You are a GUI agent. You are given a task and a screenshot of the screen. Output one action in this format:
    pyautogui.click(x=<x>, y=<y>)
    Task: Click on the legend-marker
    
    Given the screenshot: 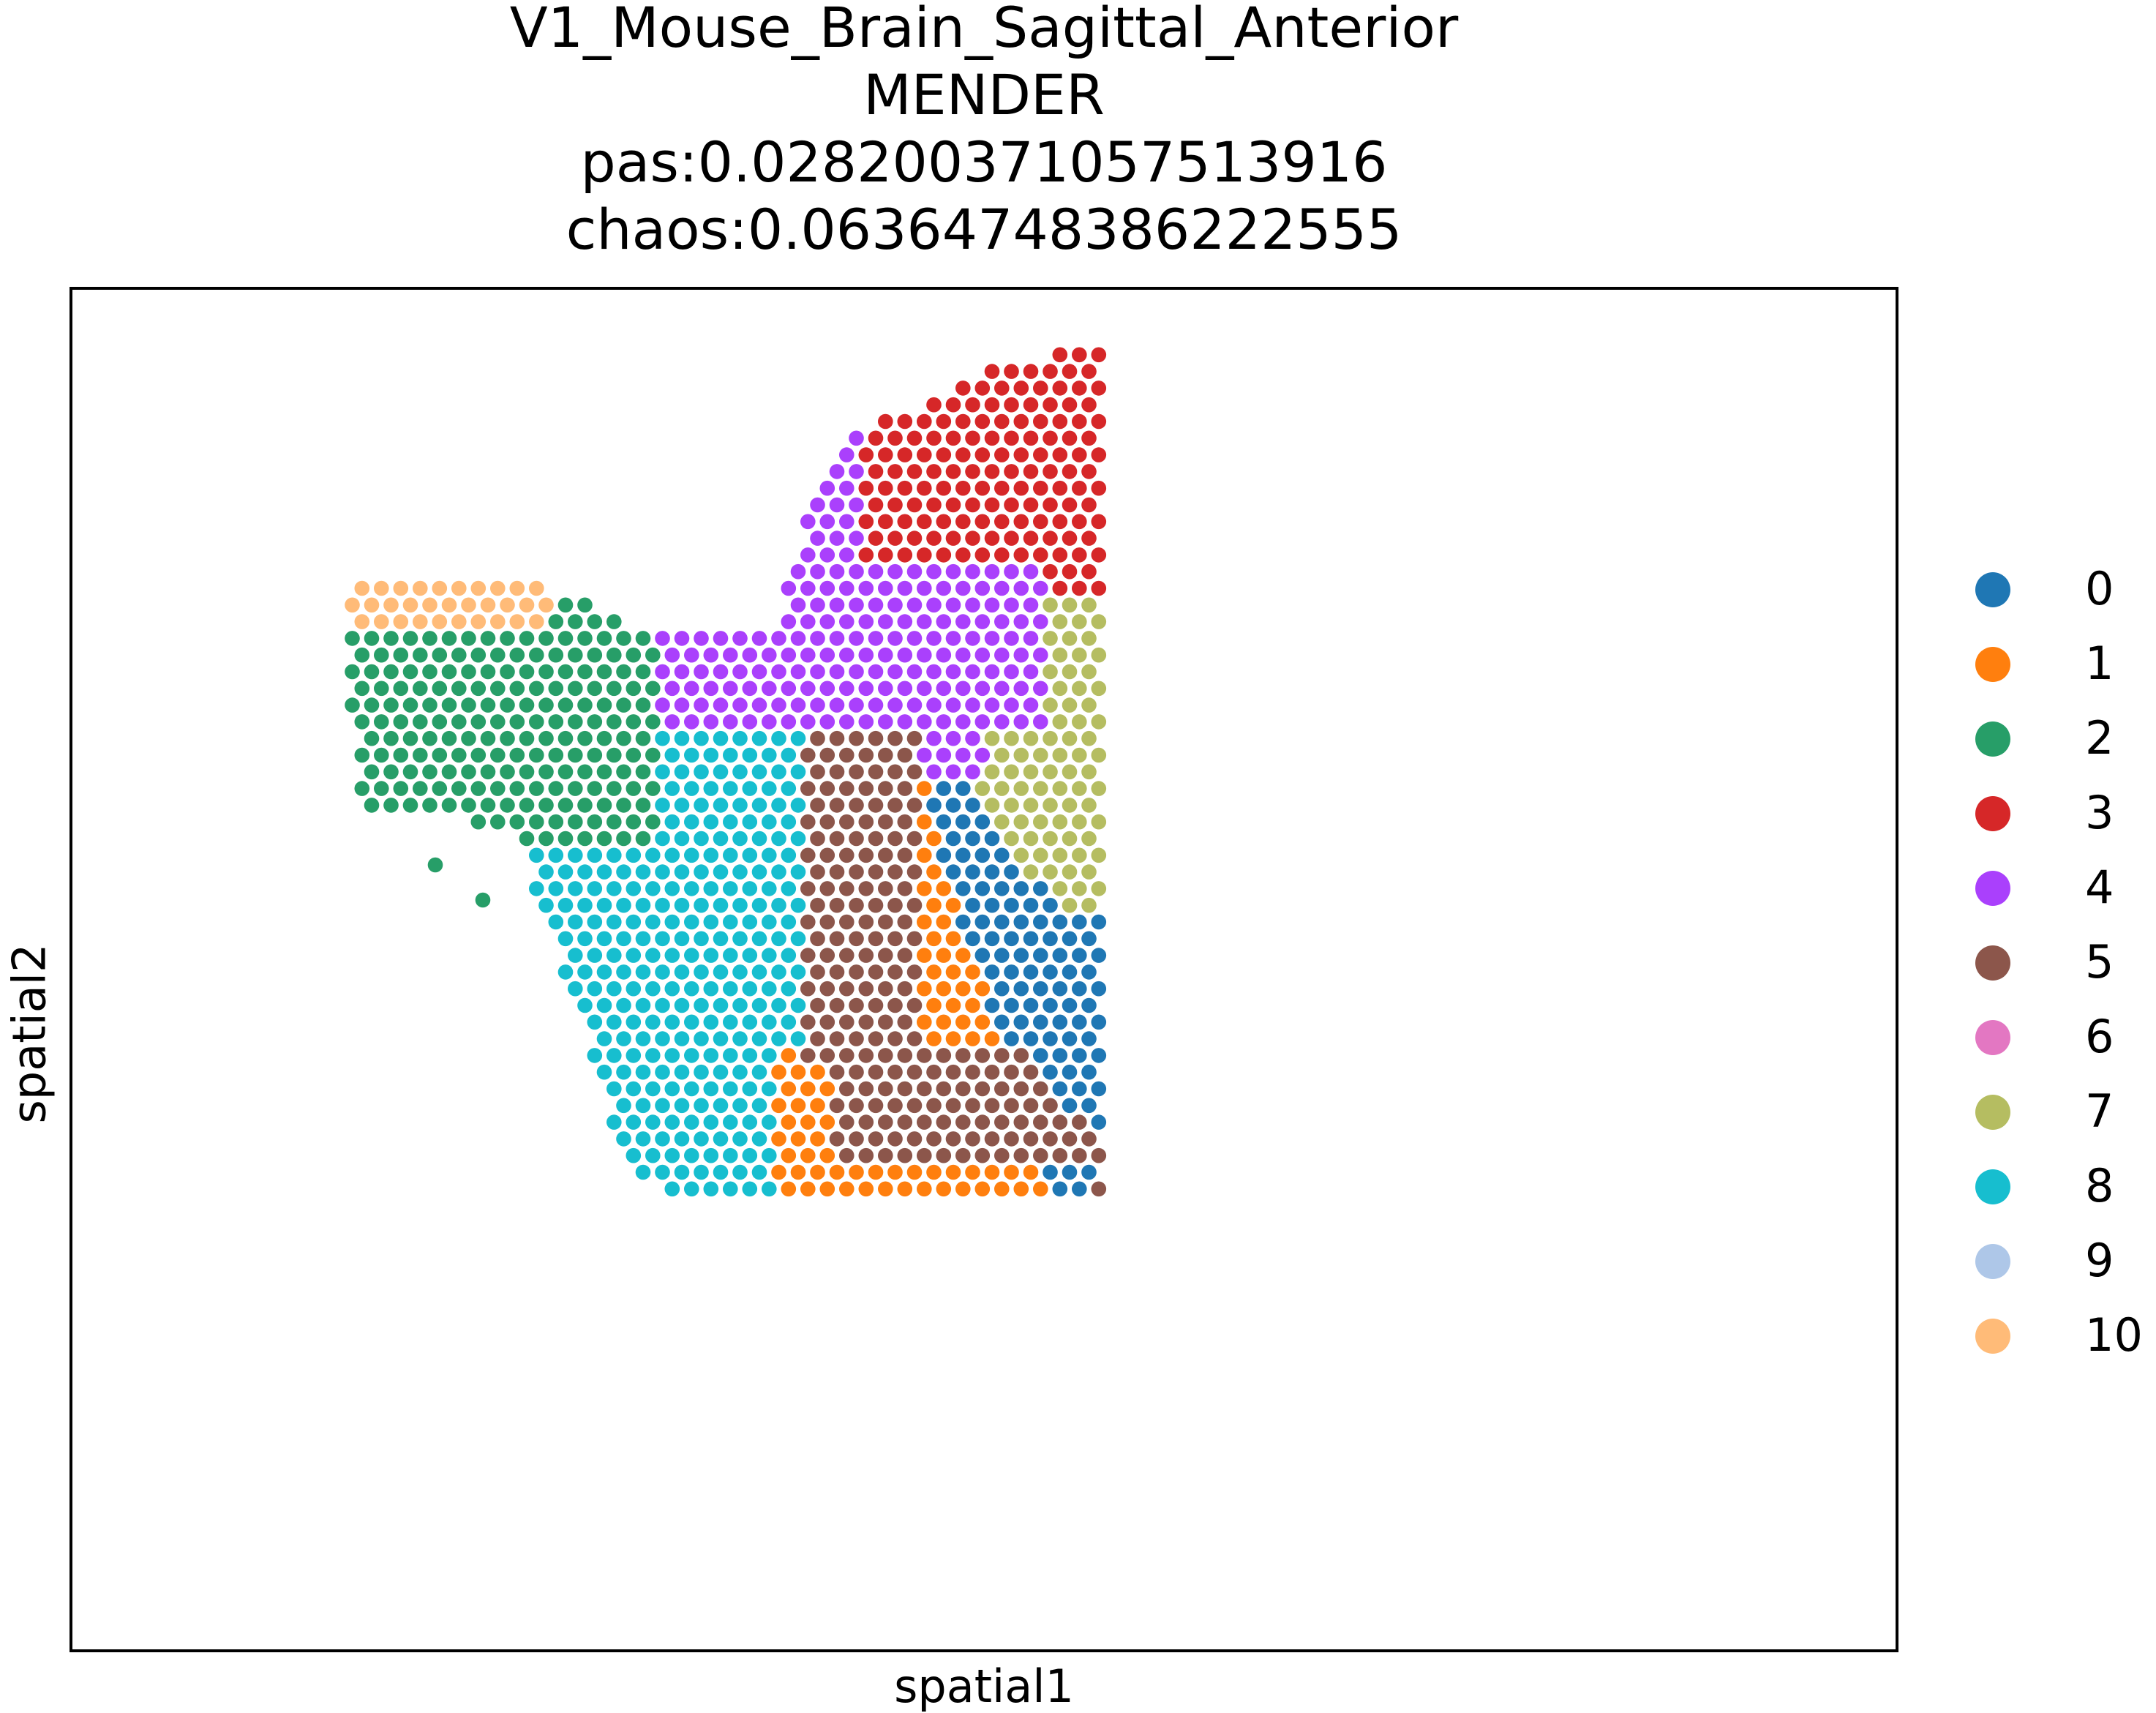 What is the action you would take?
    pyautogui.click(x=1992, y=1187)
    